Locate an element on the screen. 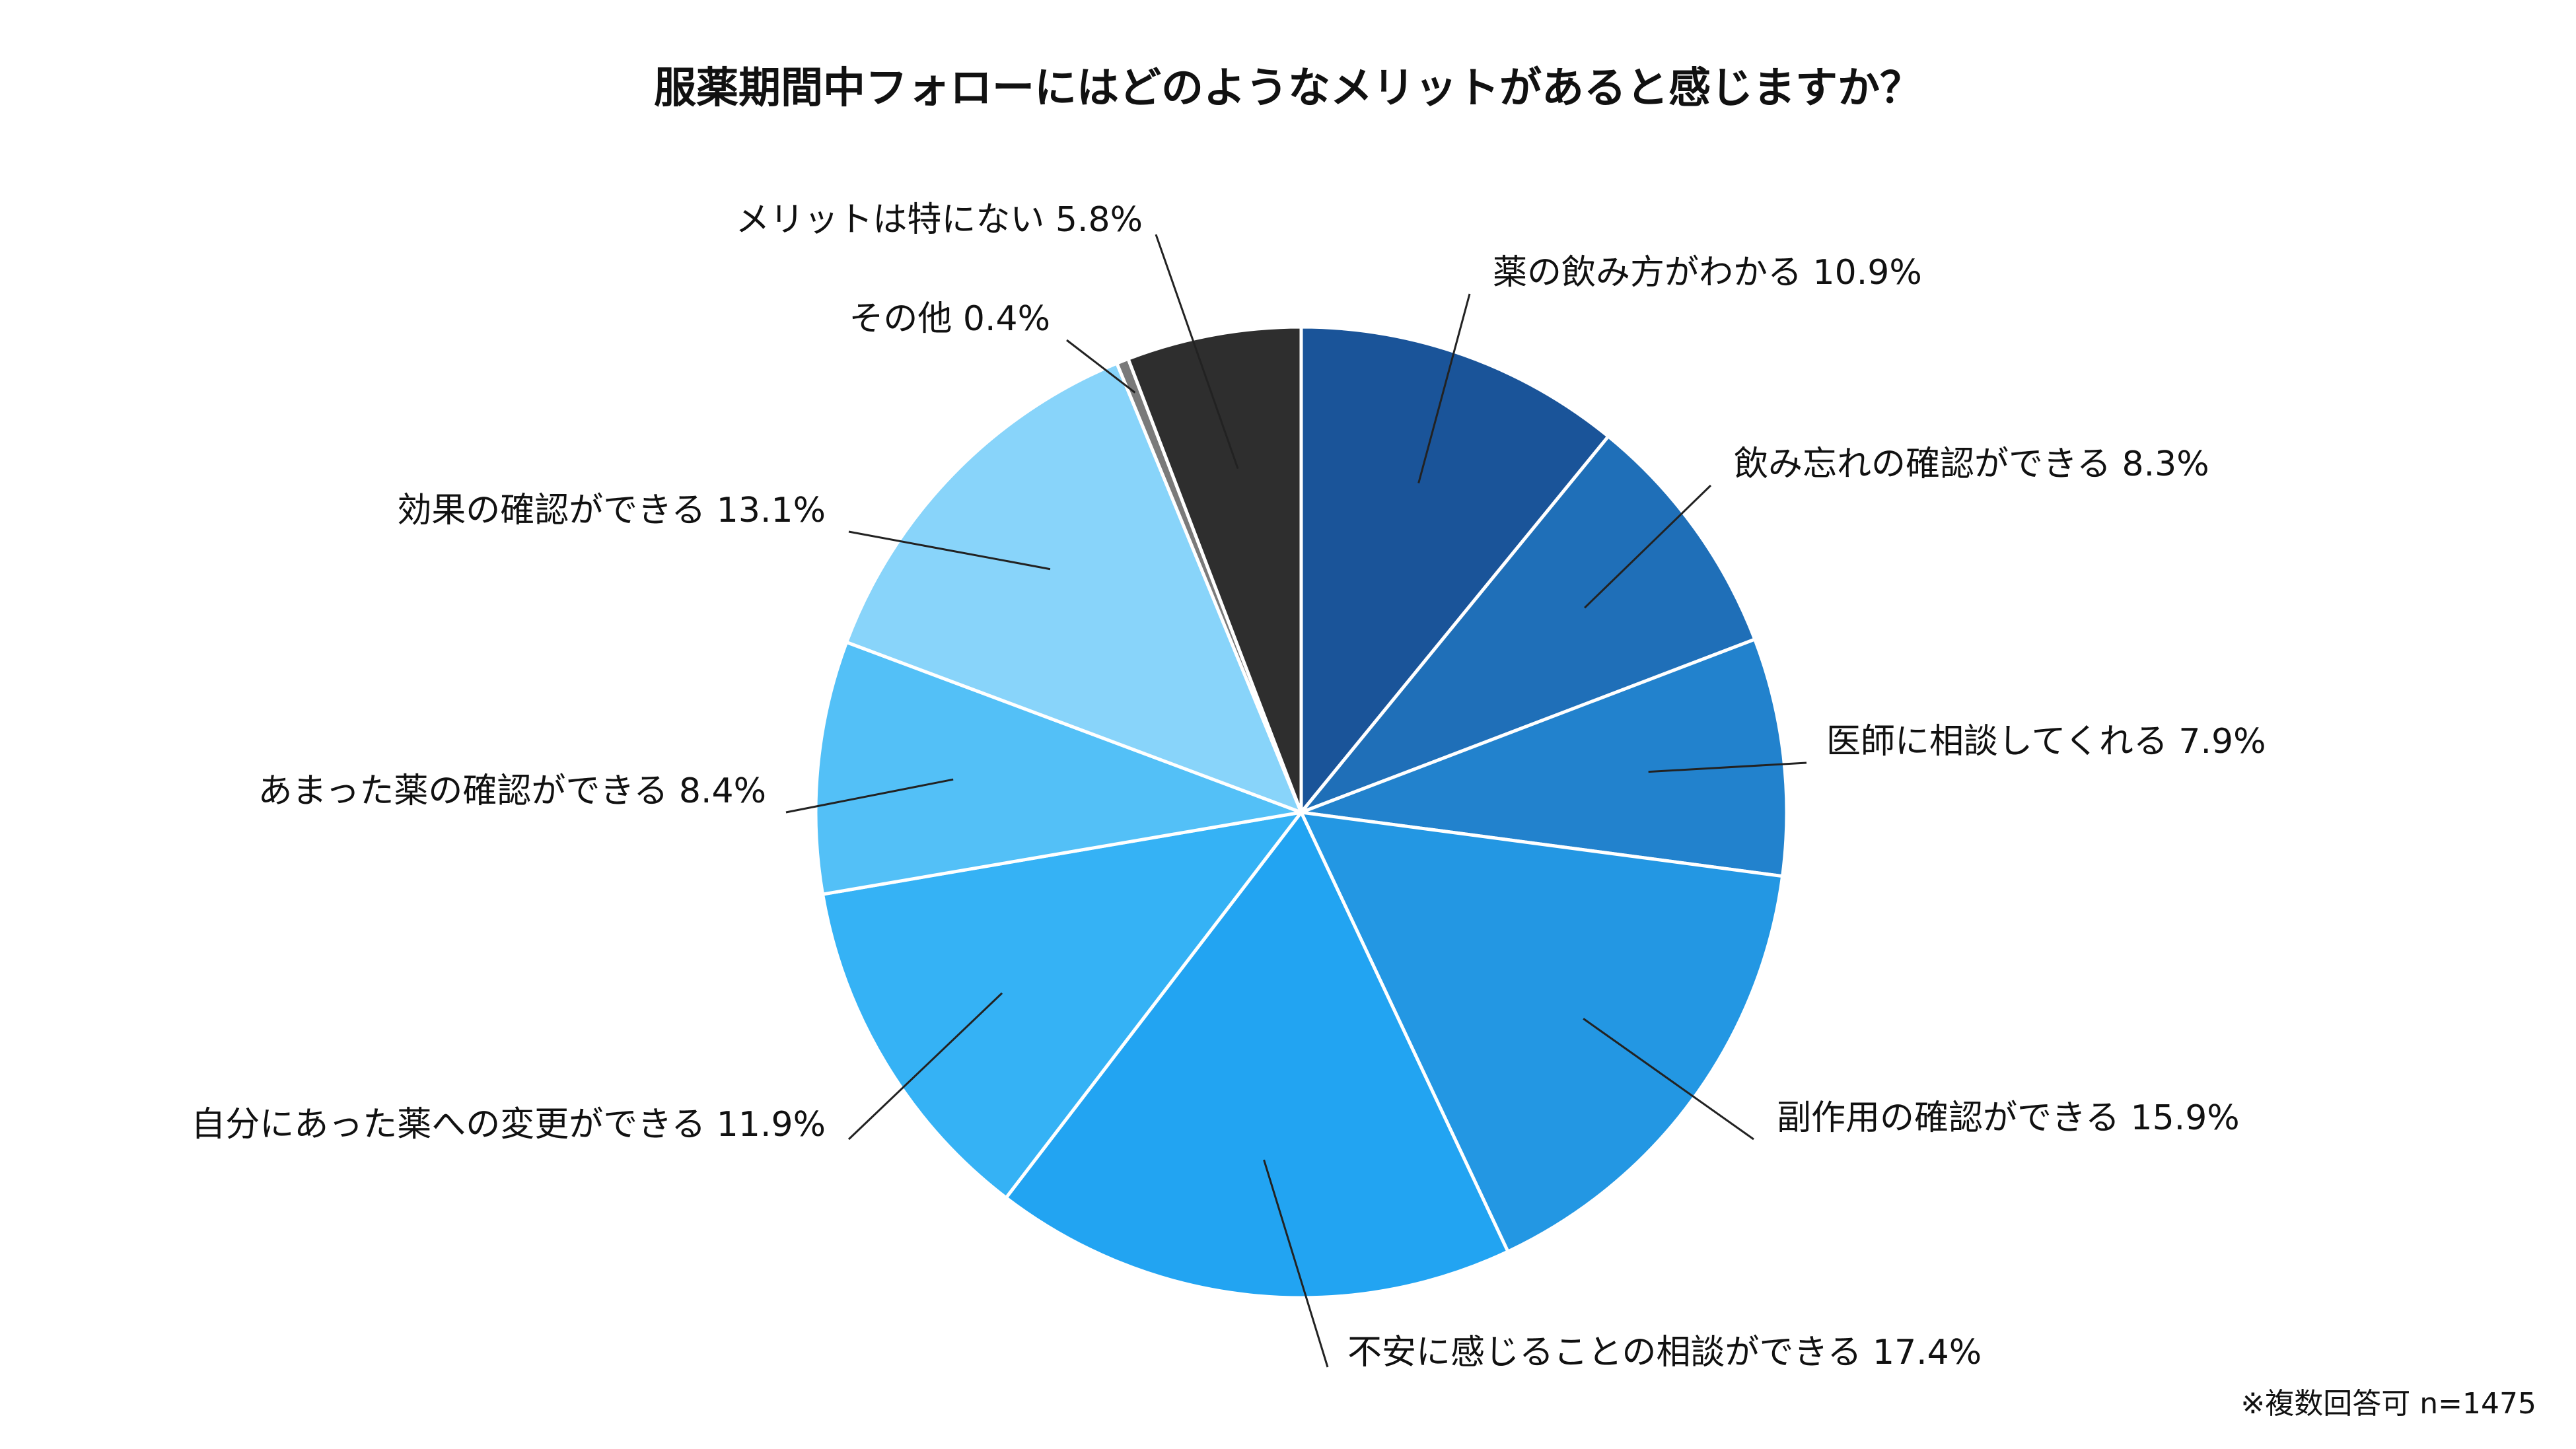 This screenshot has width=2576, height=1449. slice-category-3: 医師に相談してくれる is located at coordinates (2002, 742).